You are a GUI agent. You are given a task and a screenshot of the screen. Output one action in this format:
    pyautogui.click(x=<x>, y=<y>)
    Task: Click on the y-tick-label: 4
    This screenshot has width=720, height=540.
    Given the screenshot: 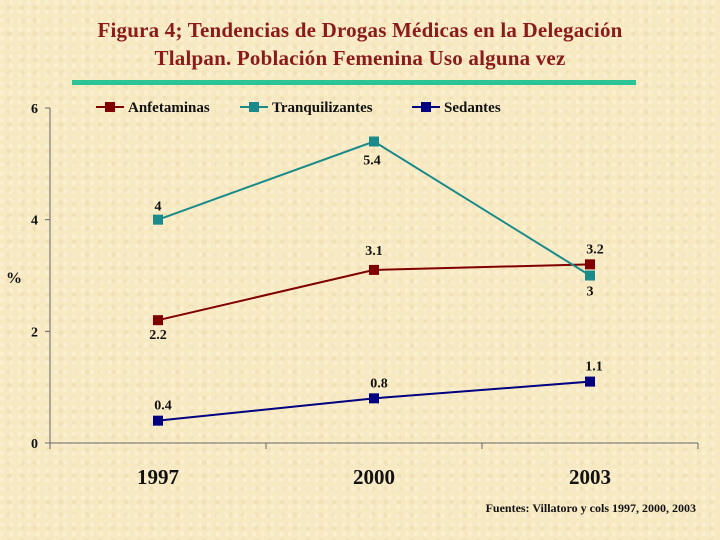 What is the action you would take?
    pyautogui.click(x=34, y=221)
    